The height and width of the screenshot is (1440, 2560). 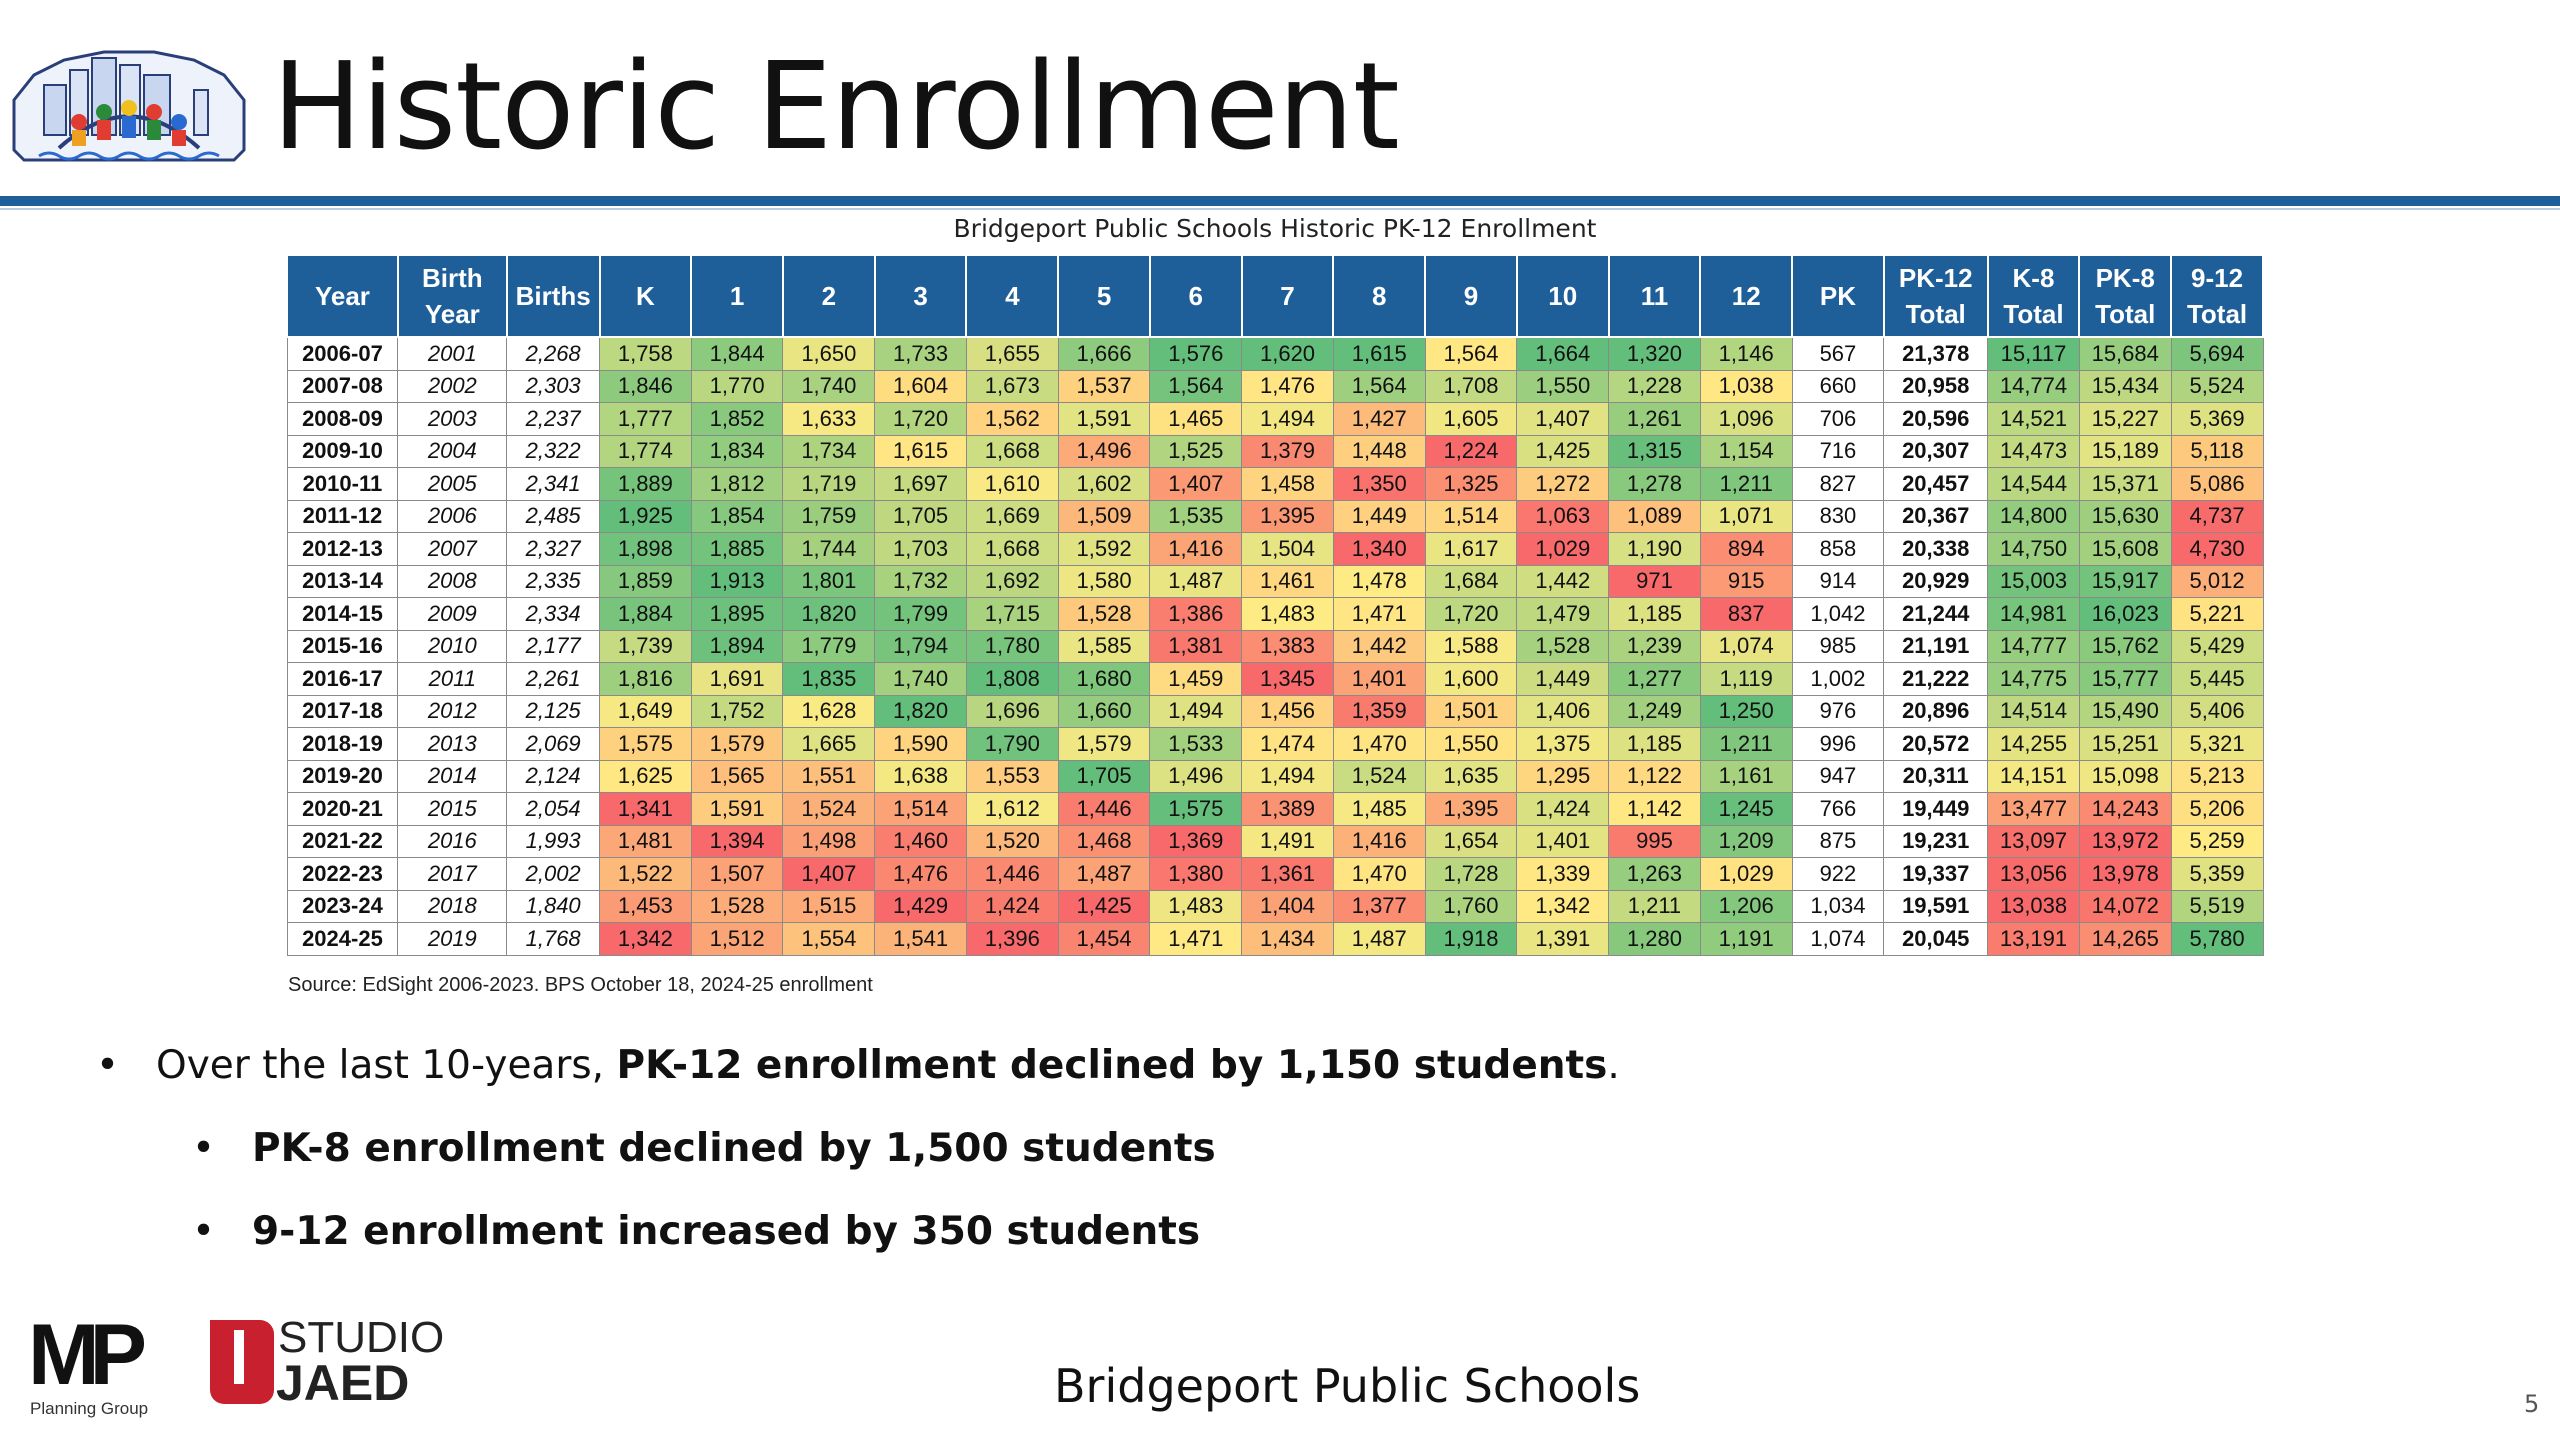 I want to click on table-cell: 20,457, so click(x=1936, y=484).